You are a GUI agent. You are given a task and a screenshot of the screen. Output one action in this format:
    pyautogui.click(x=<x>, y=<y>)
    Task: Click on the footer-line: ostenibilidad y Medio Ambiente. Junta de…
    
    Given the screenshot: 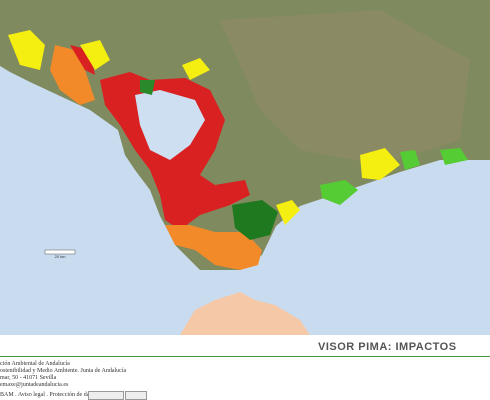 What is the action you would take?
    pyautogui.click(x=63, y=371)
    